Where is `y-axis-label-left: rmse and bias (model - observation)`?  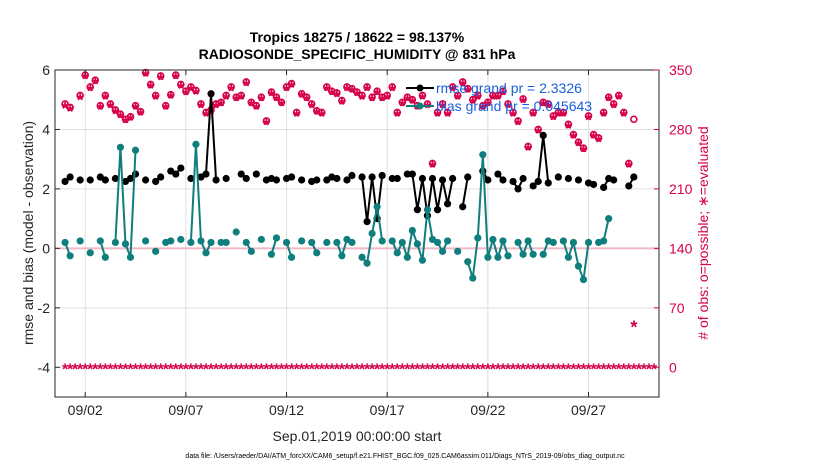
y-axis-label-left: rmse and bias (model - observation) is located at coordinates (28, 233).